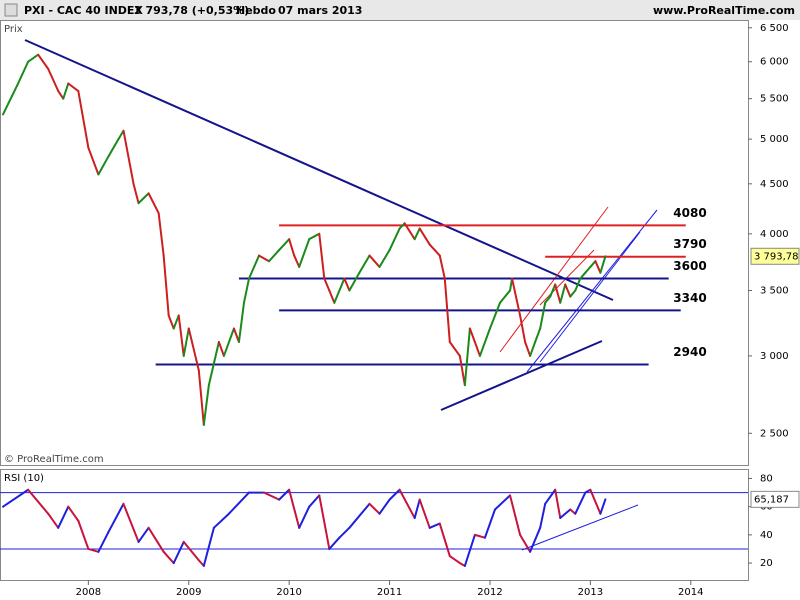 The height and width of the screenshot is (600, 800). Describe the element at coordinates (774, 99) in the screenshot. I see `y-tick-label: 5 500` at that location.